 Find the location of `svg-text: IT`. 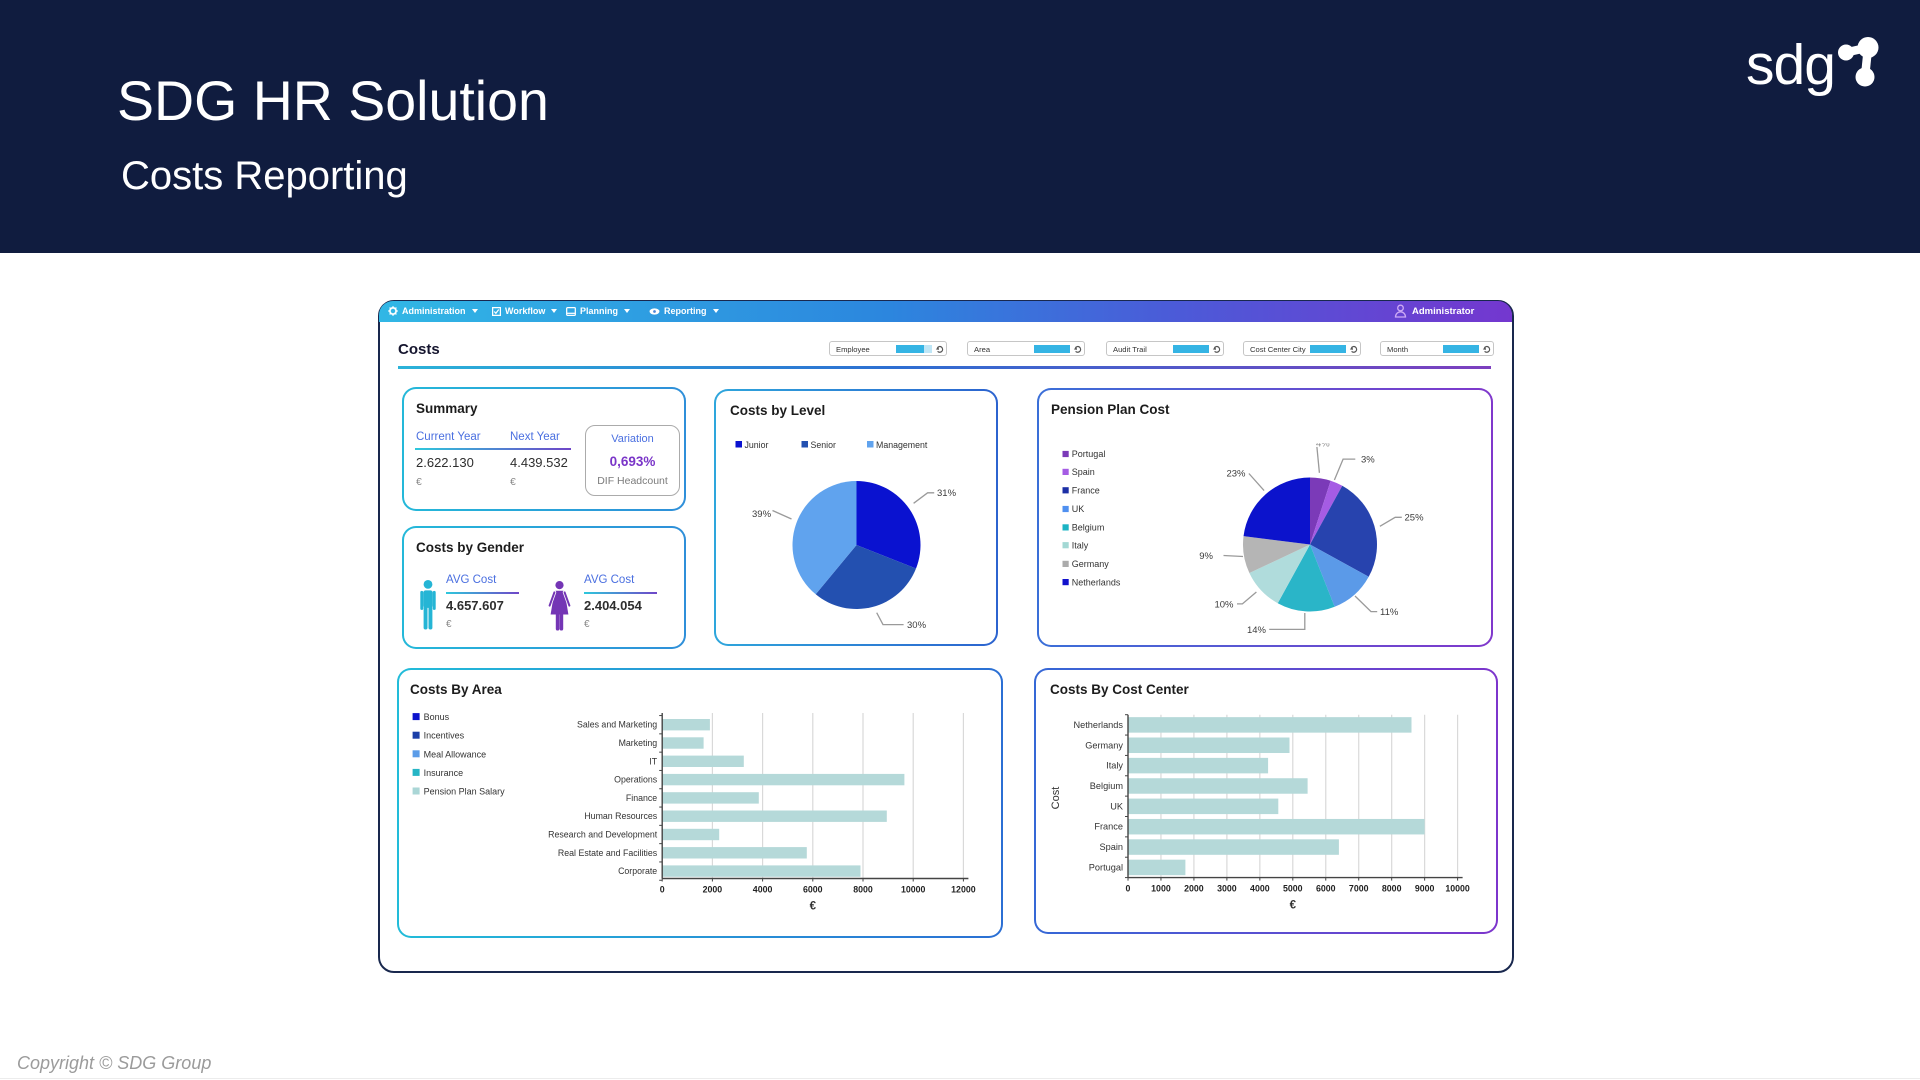

svg-text: IT is located at coordinates (653, 761).